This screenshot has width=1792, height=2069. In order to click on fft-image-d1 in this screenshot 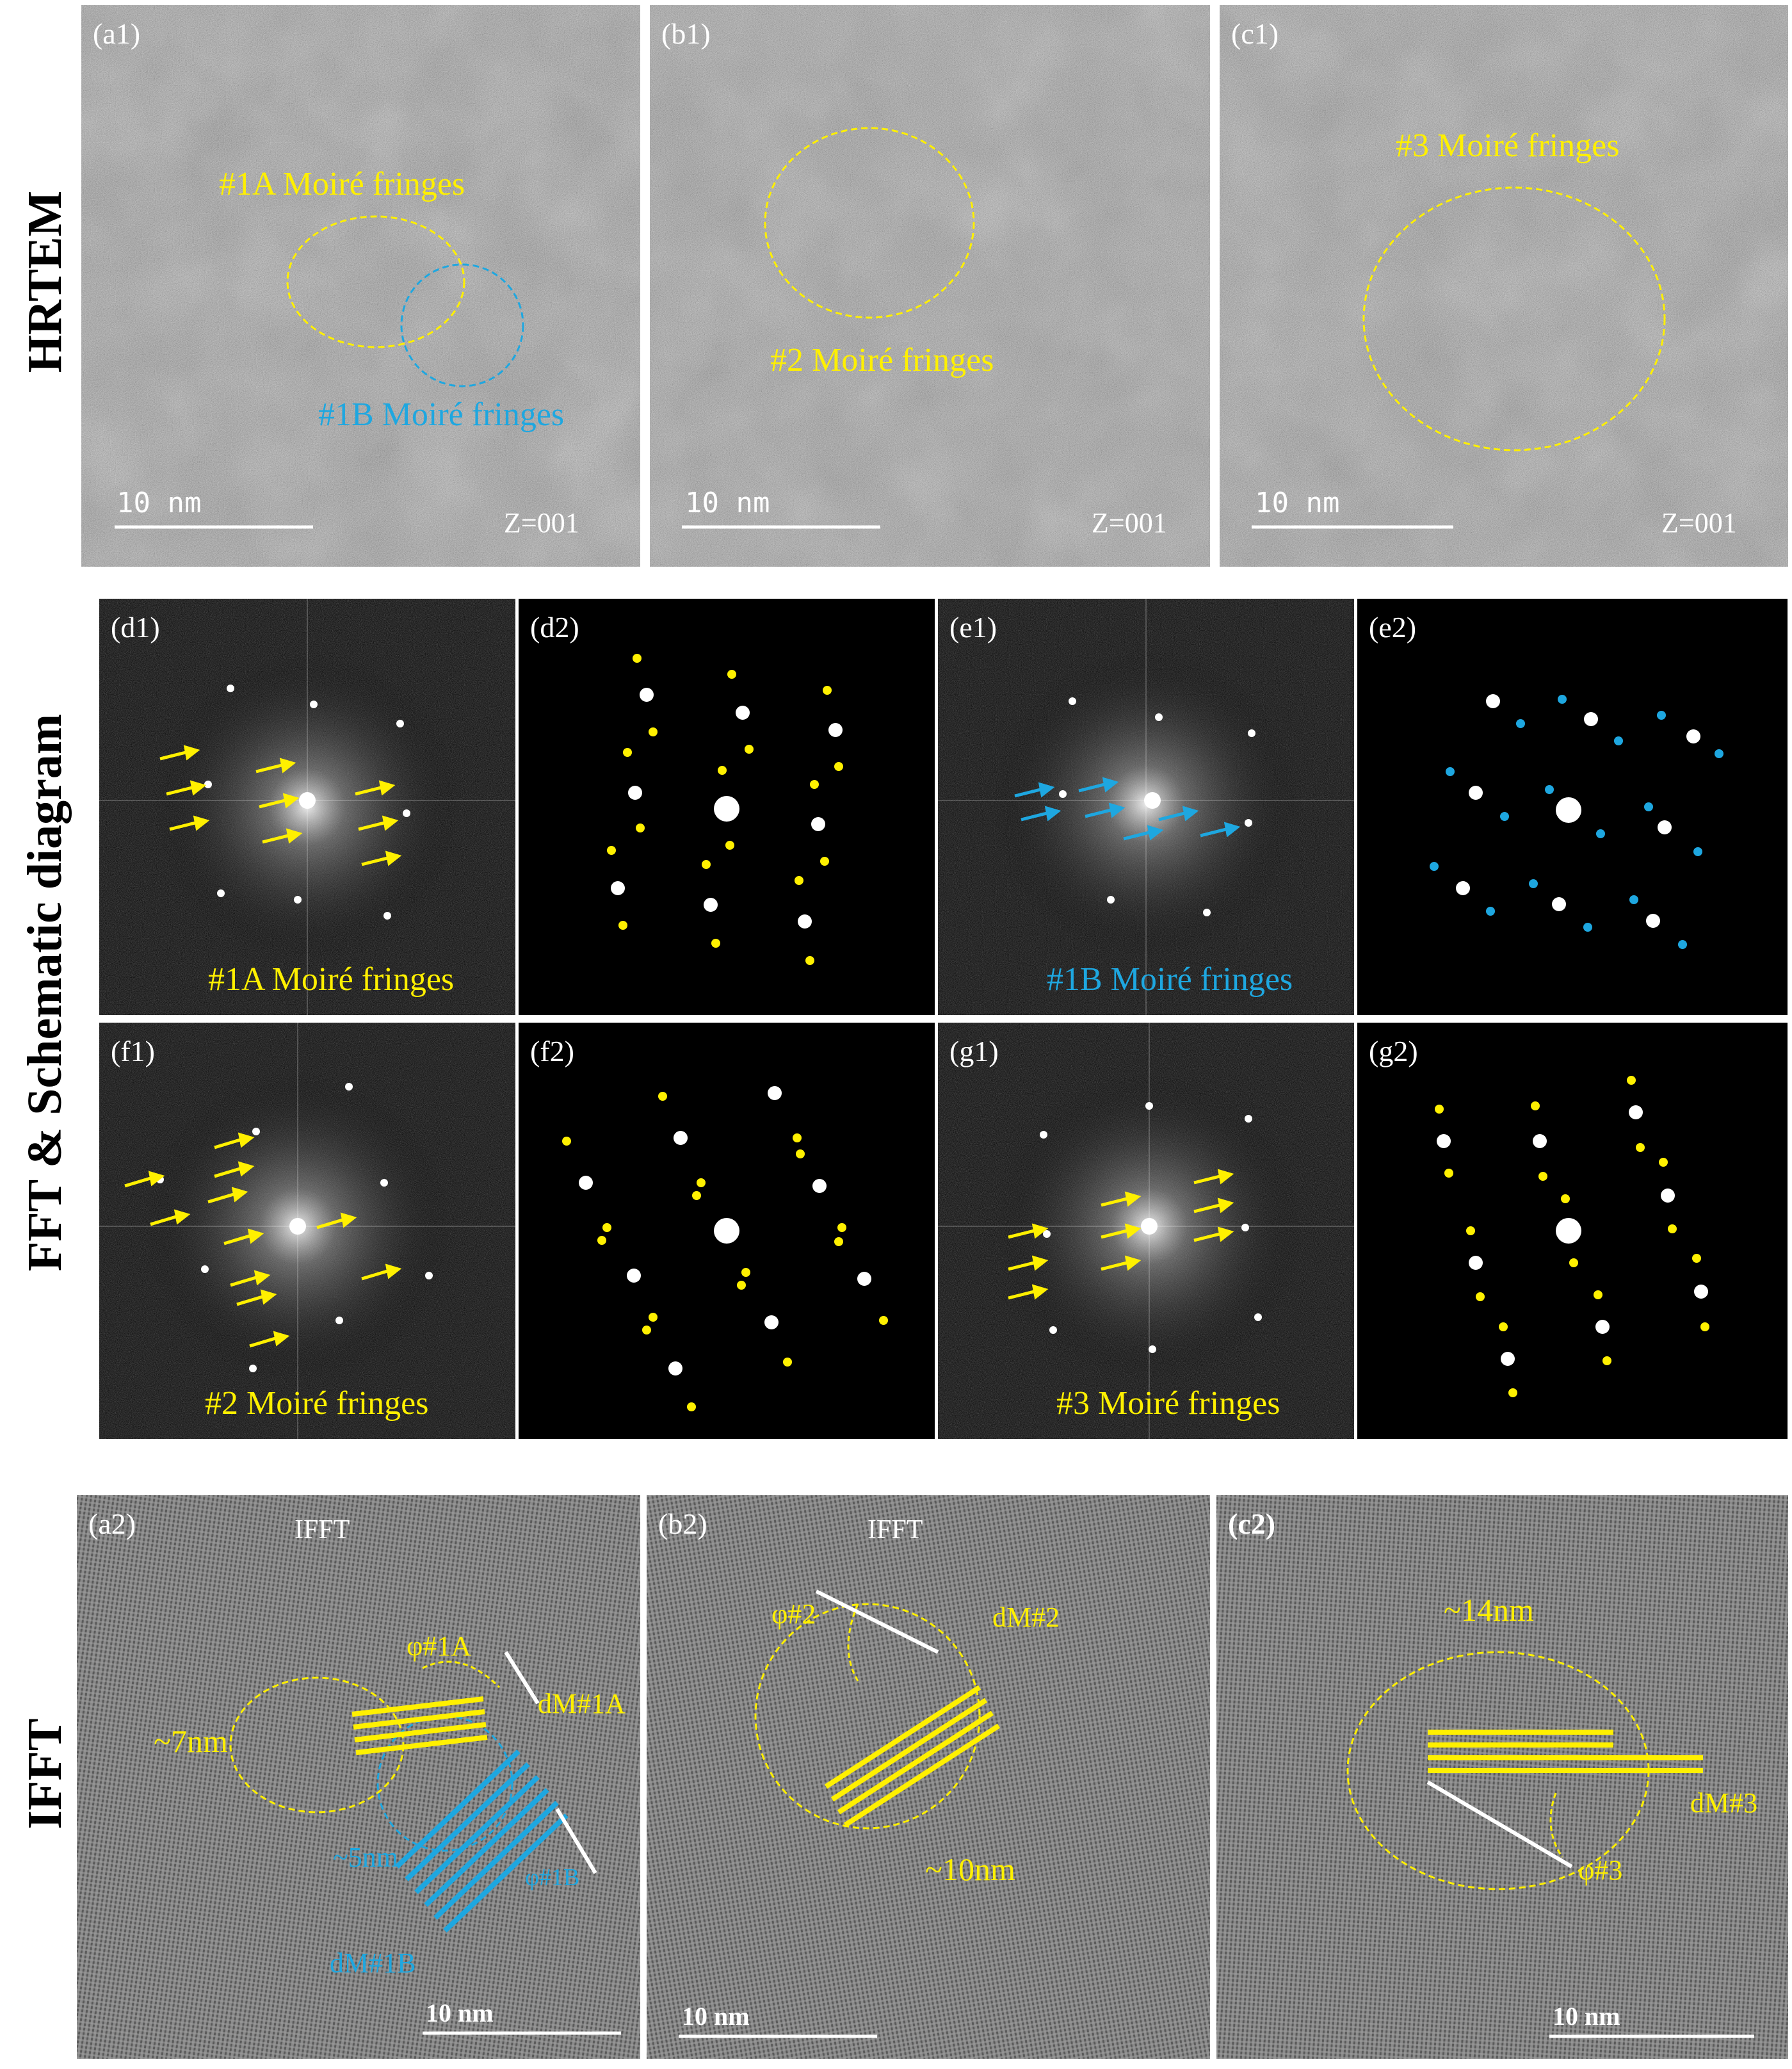, I will do `click(307, 807)`.